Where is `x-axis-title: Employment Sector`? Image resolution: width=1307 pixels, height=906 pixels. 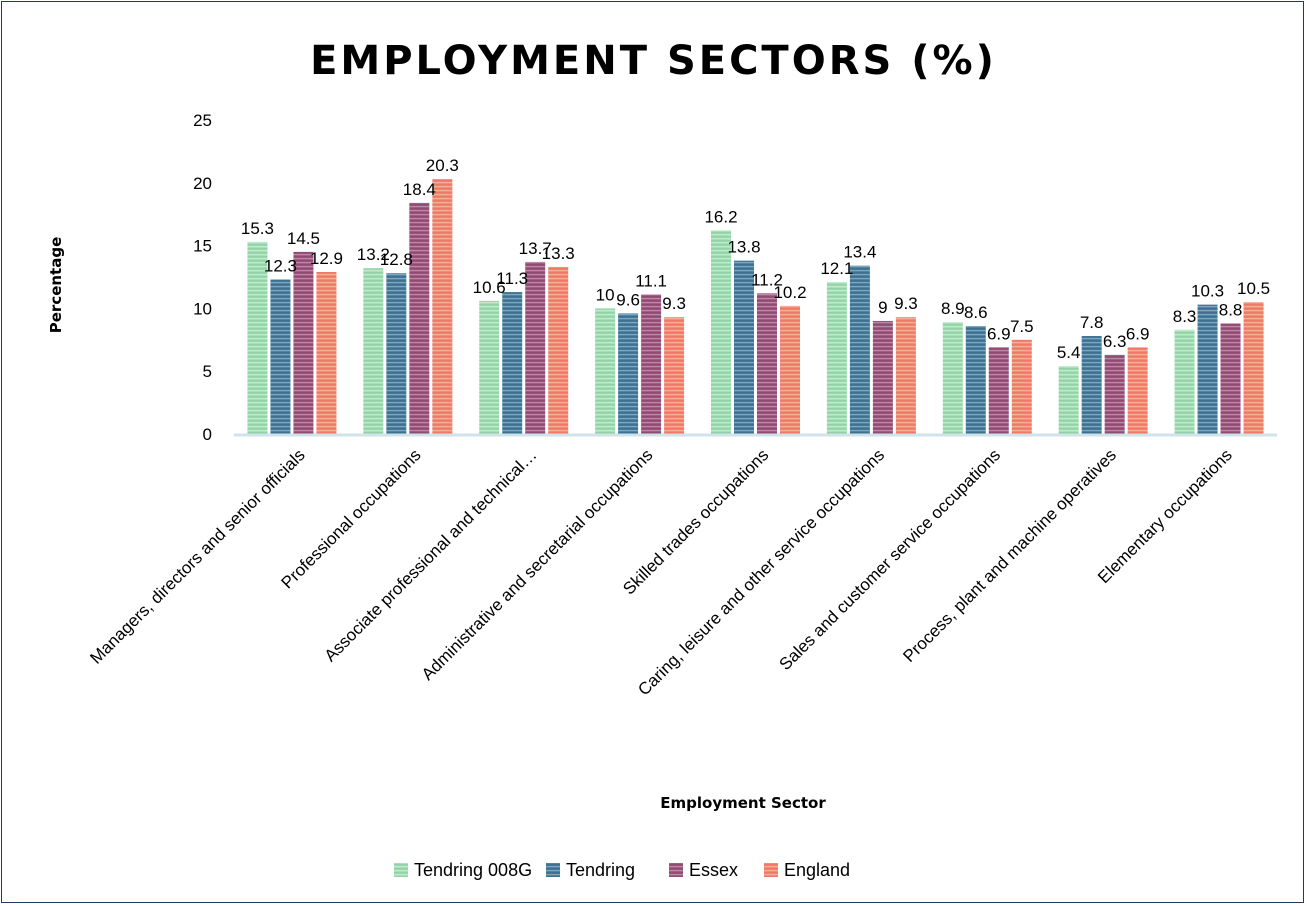
x-axis-title: Employment Sector is located at coordinates (743, 803).